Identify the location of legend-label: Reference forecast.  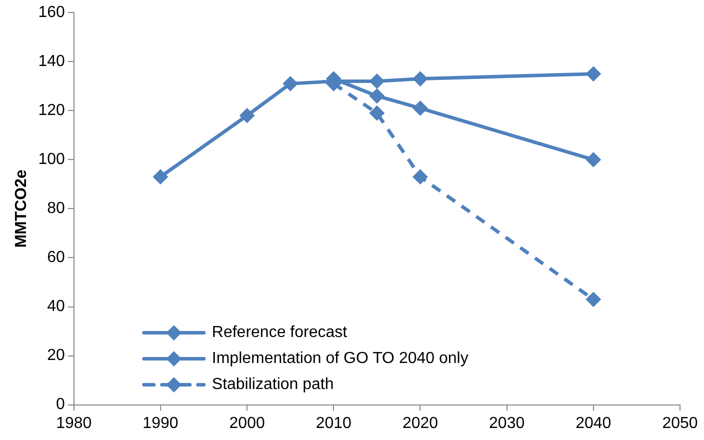
(280, 333).